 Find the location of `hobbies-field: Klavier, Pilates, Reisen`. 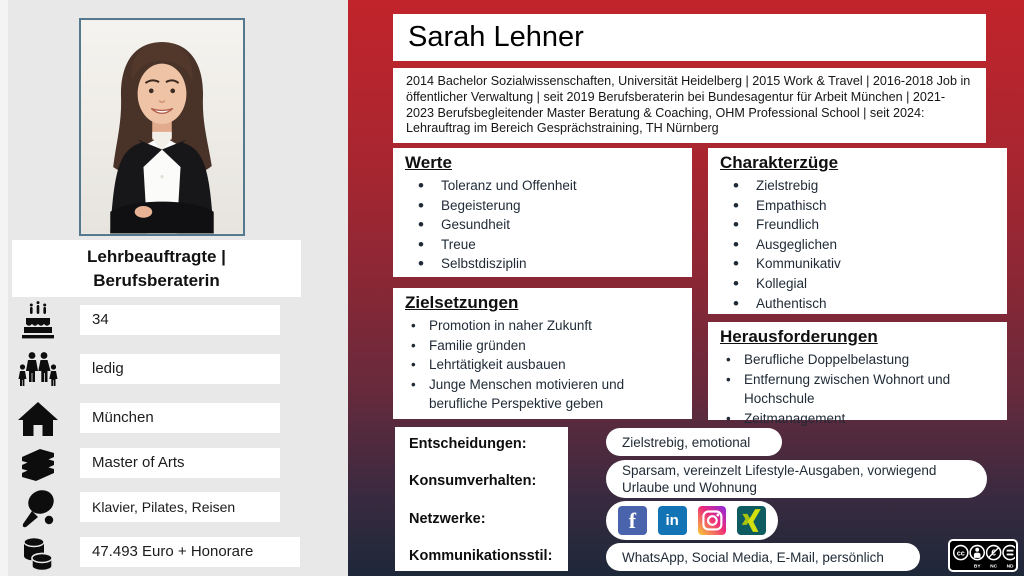

hobbies-field: Klavier, Pilates, Reisen is located at coordinates (180, 507).